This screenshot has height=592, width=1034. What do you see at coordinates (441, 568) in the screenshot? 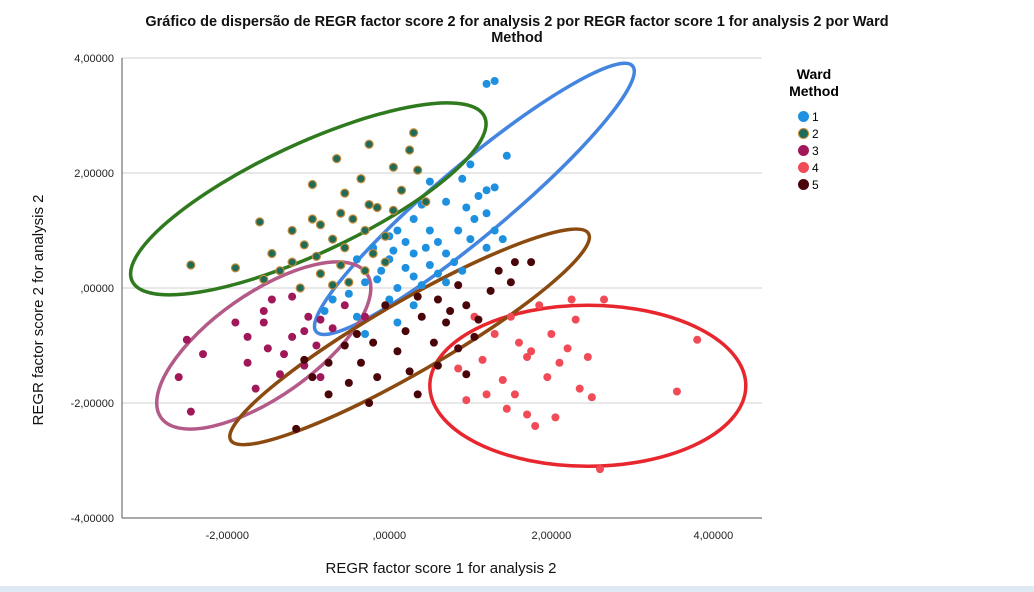
I see `x-axis-title: REGR factor score 1 for analysis 2` at bounding box center [441, 568].